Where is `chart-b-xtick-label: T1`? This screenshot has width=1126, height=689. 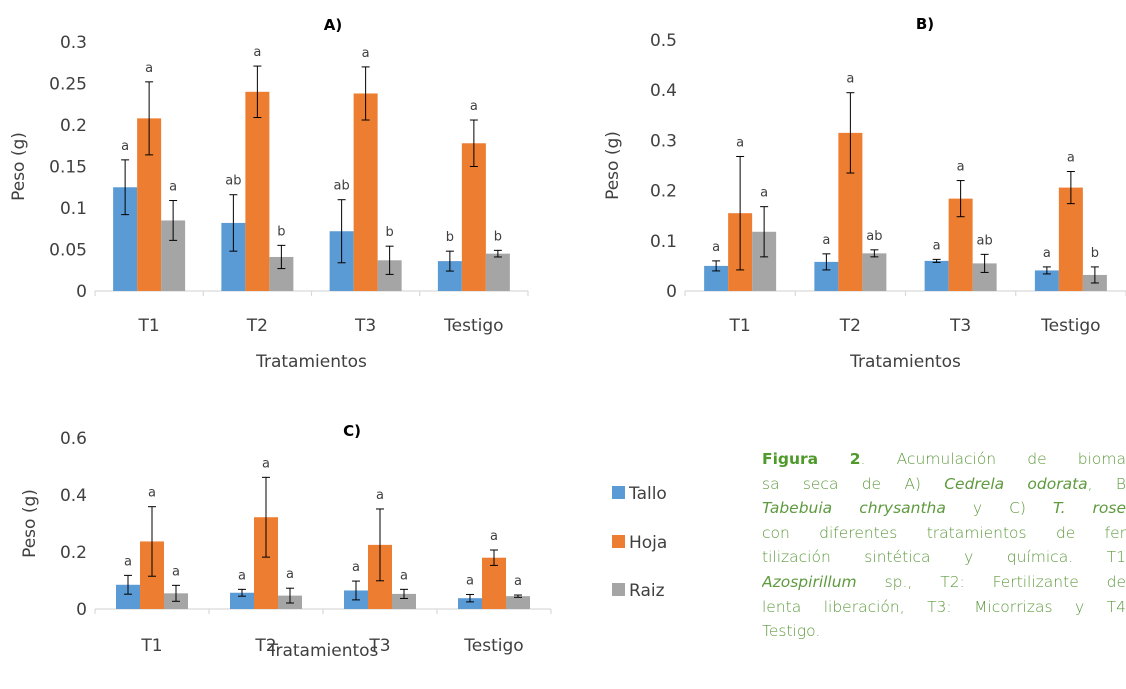
chart-b-xtick-label: T1 is located at coordinates (740, 326).